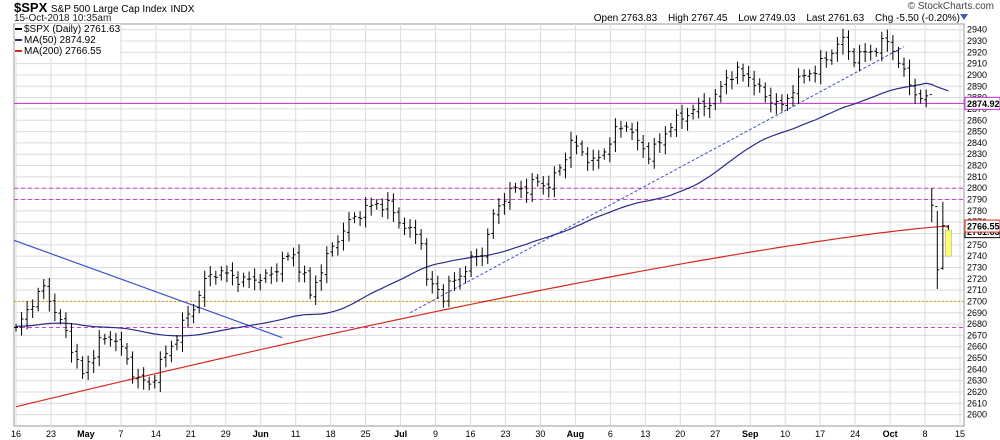  Describe the element at coordinates (977, 52) in the screenshot. I see `y-tick-label: 2920` at that location.